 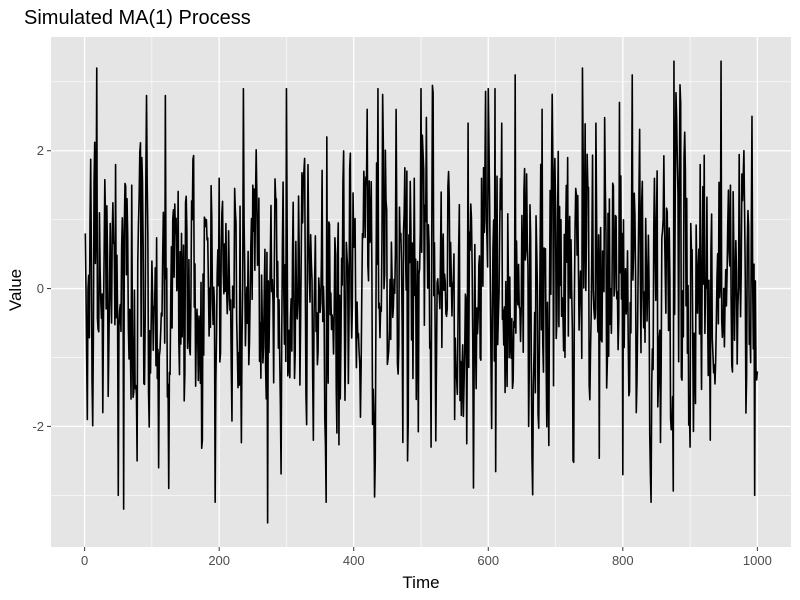 I want to click on x-tick-label: 1000, so click(x=757, y=560).